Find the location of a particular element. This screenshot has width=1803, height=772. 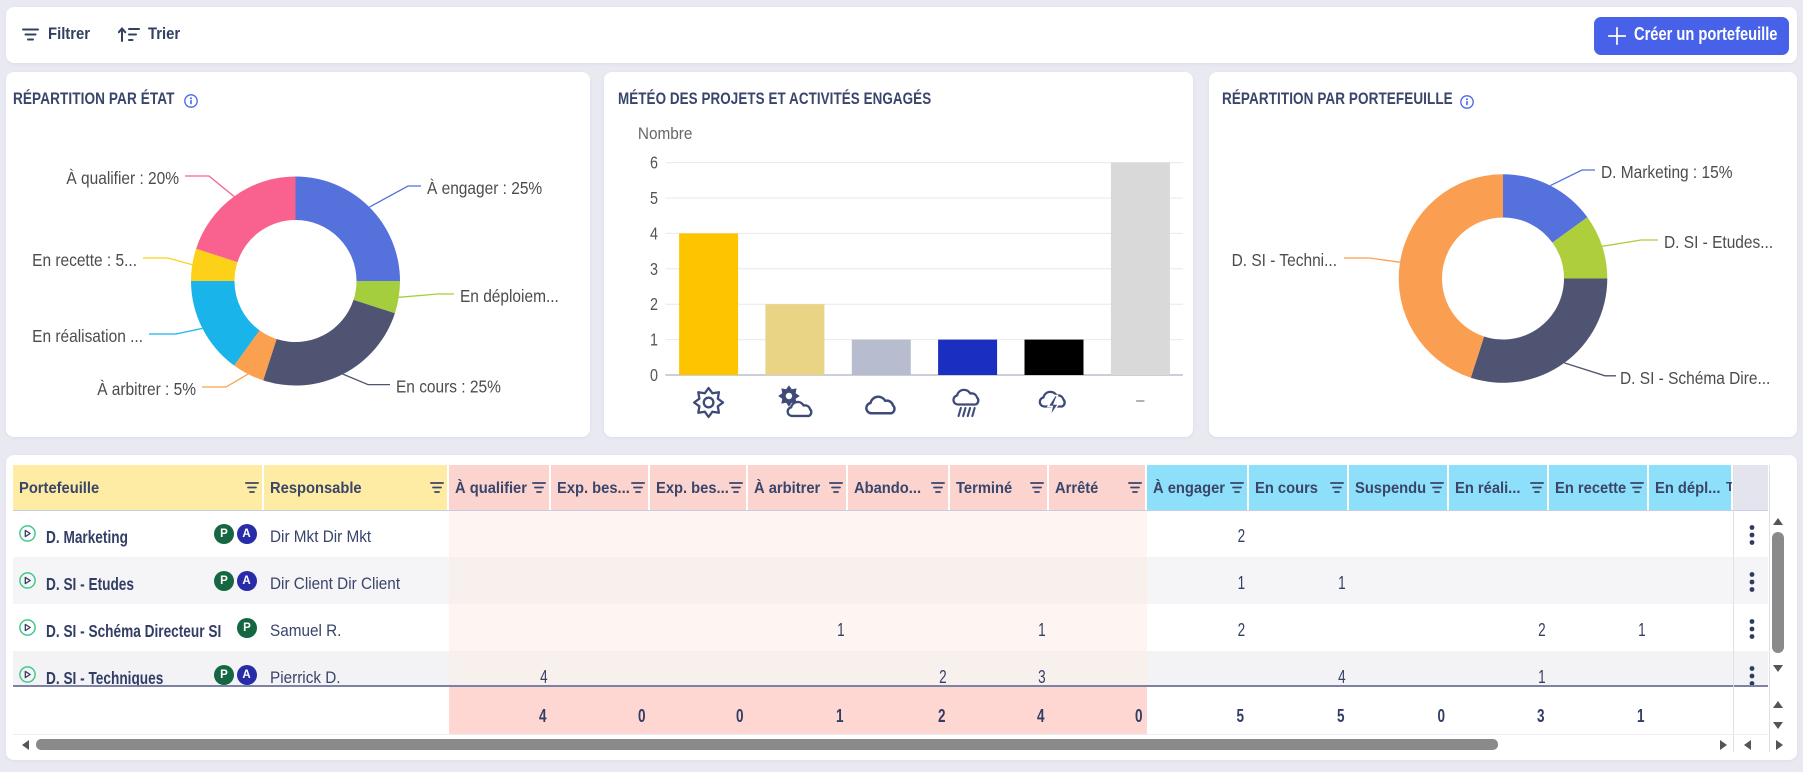

svg-text: À engager : 25% is located at coordinates (484, 188).